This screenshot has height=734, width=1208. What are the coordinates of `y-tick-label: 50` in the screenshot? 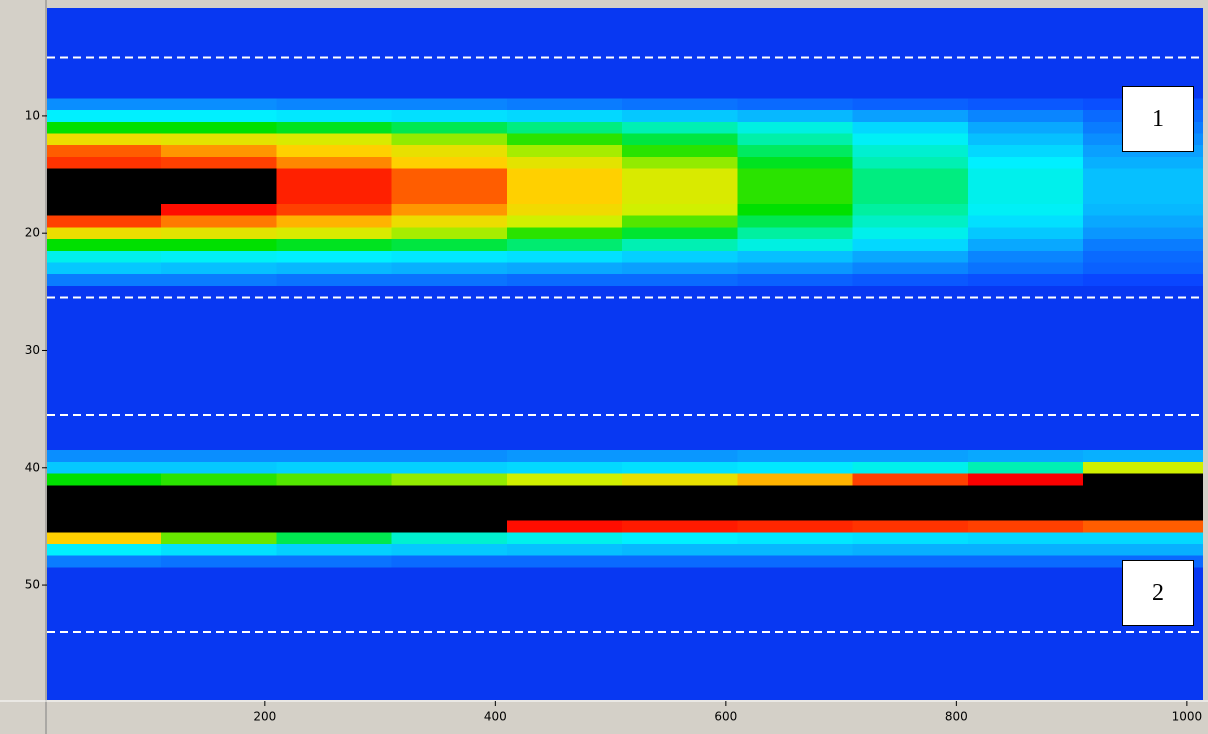 It's located at (32, 585).